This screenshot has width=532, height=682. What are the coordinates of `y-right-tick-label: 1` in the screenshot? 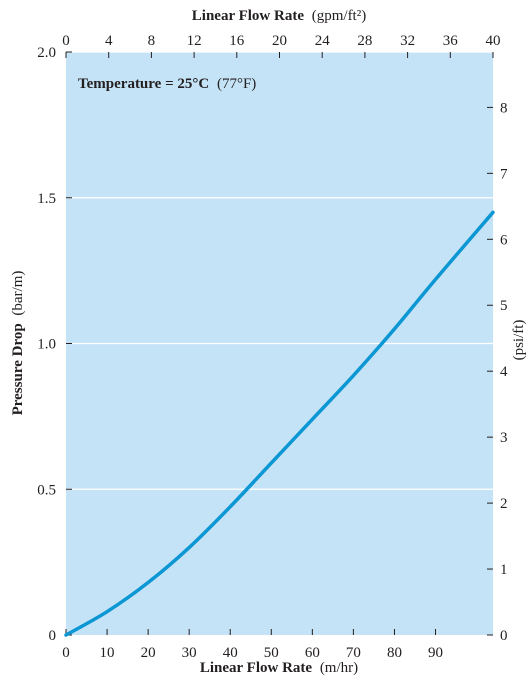 It's located at (504, 570).